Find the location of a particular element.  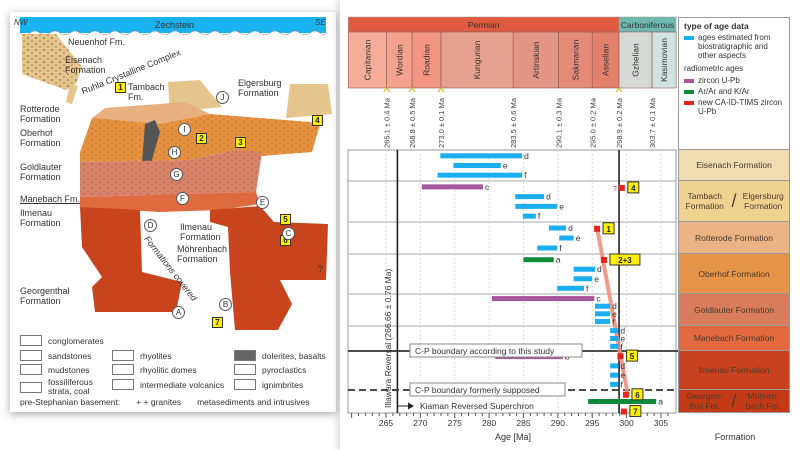

bar-label: a is located at coordinates (660, 402).